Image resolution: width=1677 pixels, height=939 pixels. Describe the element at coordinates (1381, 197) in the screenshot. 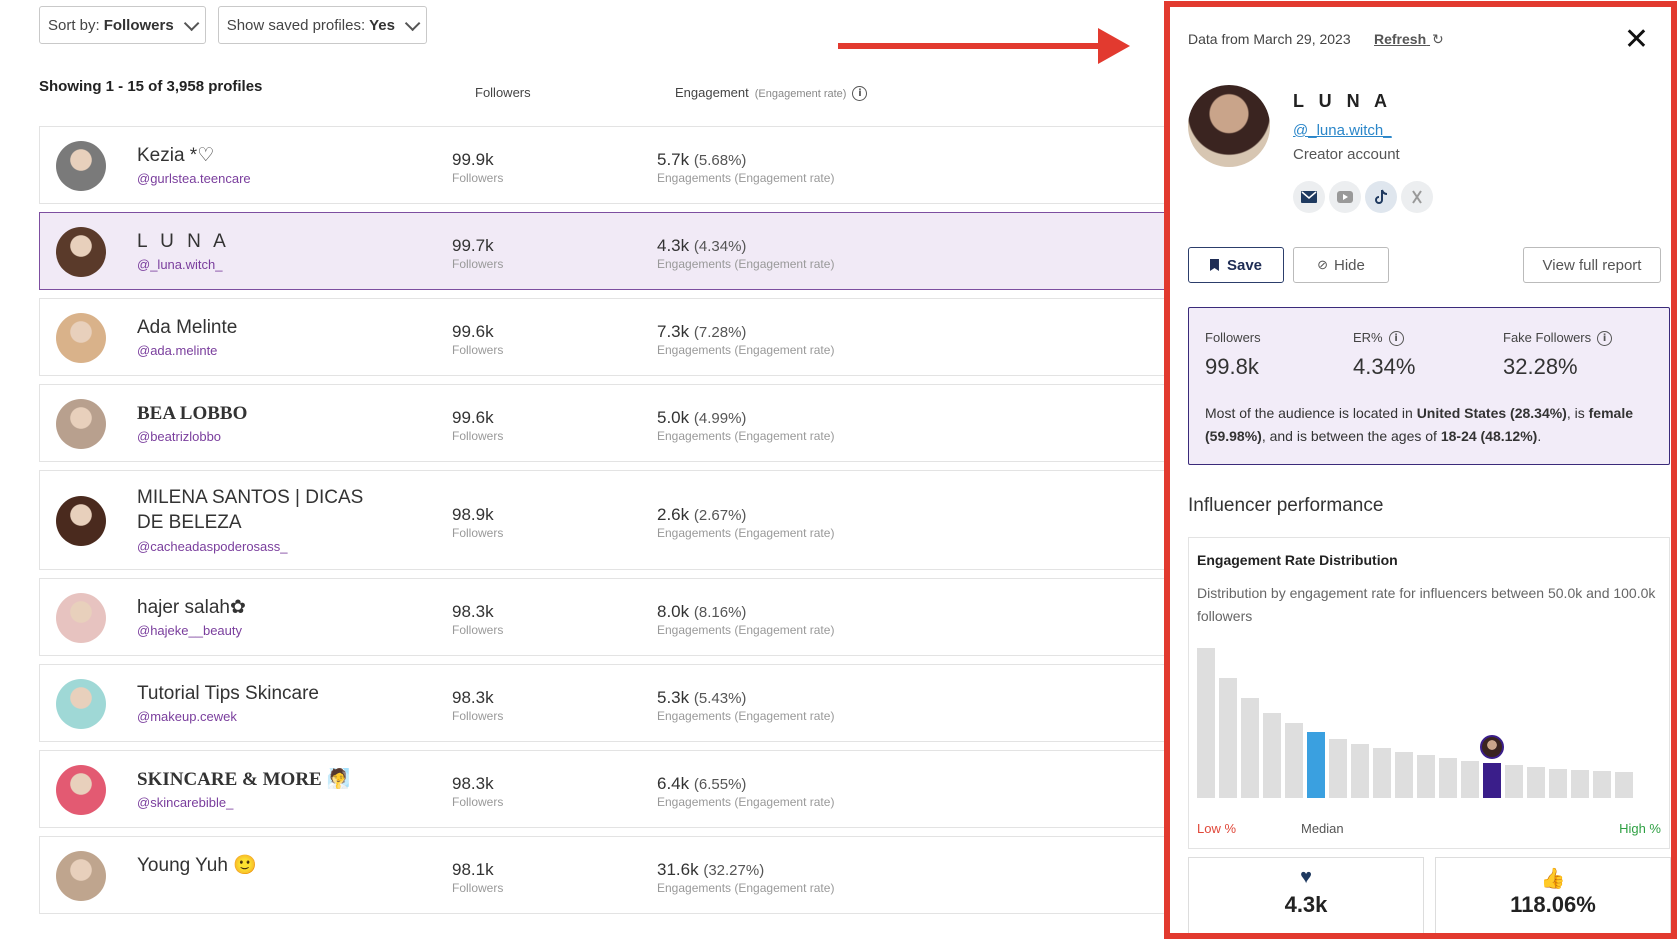

I see `tiktok-icon` at that location.